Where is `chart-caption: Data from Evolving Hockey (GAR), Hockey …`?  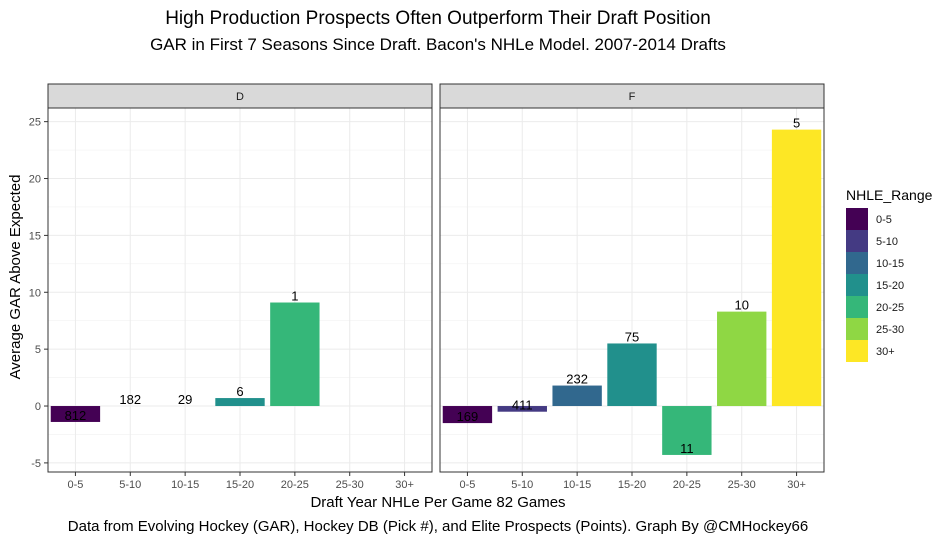
chart-caption: Data from Evolving Hockey (GAR), Hockey … is located at coordinates (438, 526).